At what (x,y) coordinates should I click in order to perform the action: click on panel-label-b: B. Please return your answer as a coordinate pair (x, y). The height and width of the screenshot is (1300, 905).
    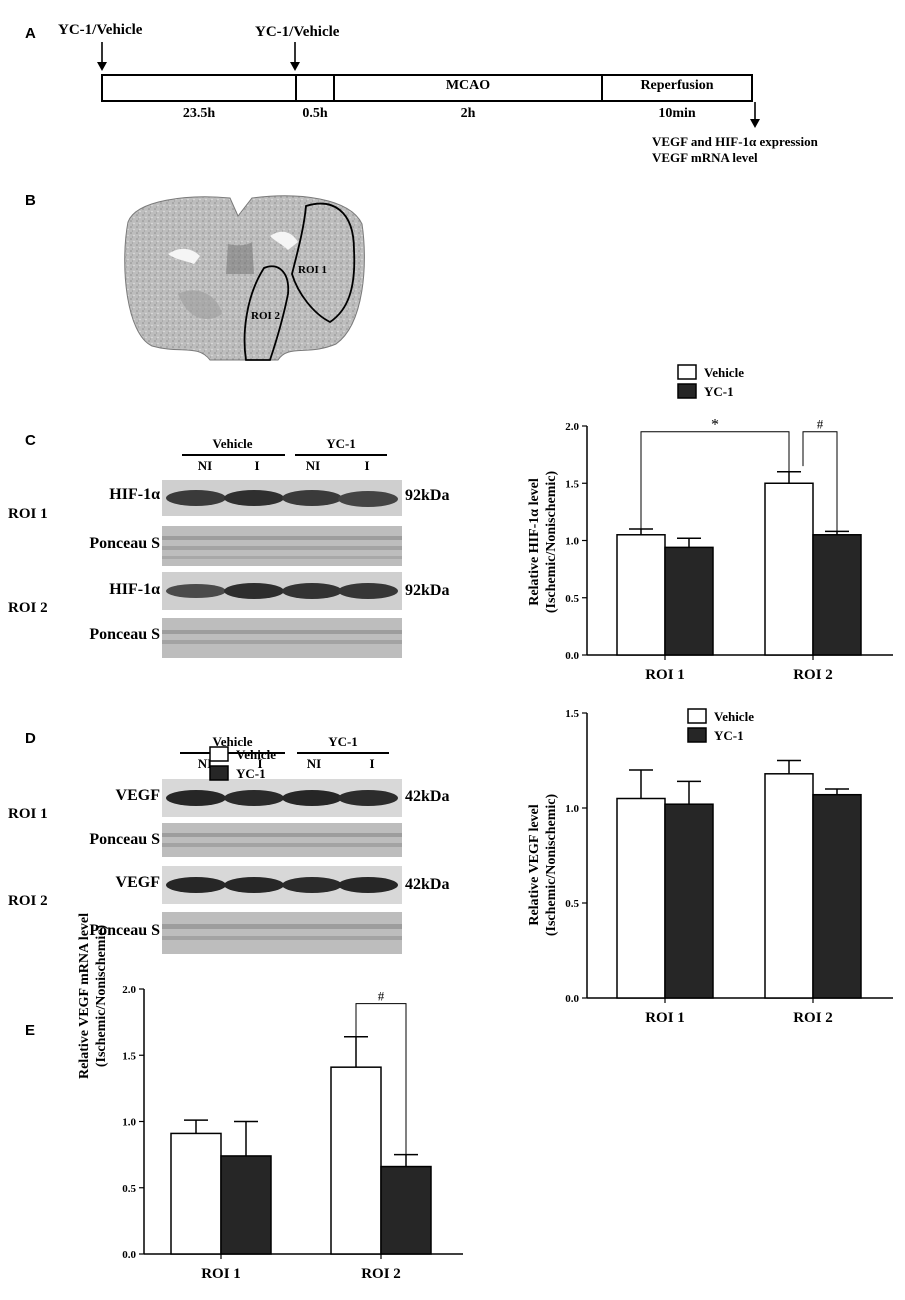
    Looking at the image, I should click on (30, 200).